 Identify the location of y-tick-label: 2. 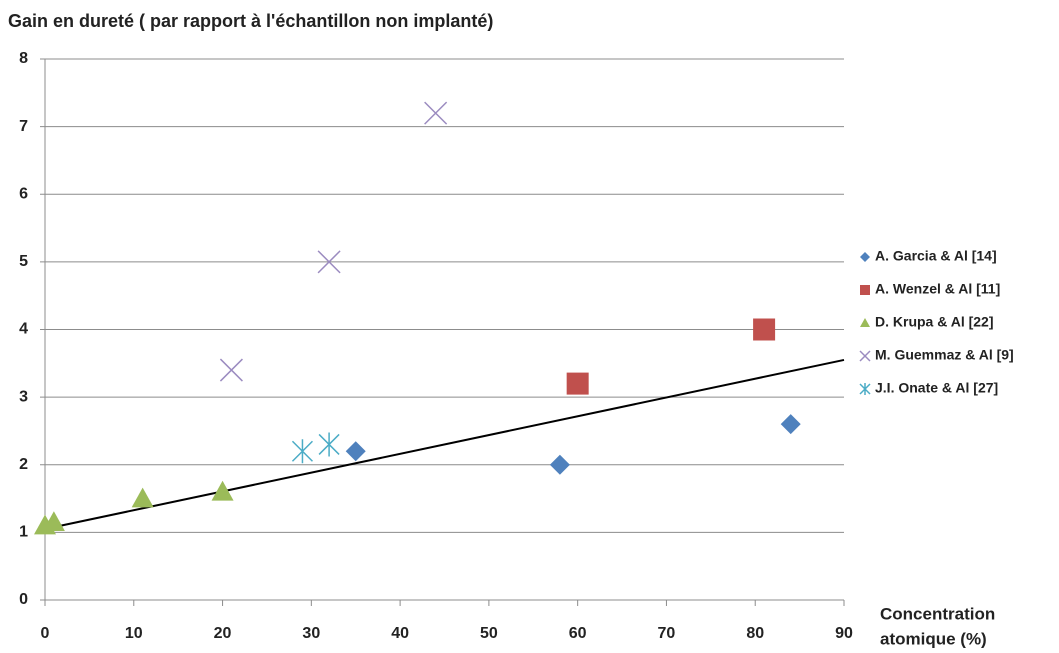
(23, 464).